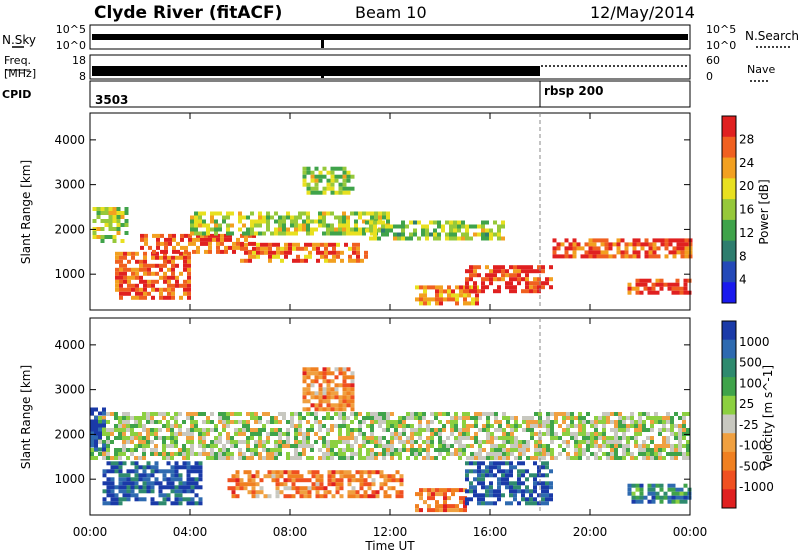  I want to click on x-tick-label: 04:00, so click(190, 532).